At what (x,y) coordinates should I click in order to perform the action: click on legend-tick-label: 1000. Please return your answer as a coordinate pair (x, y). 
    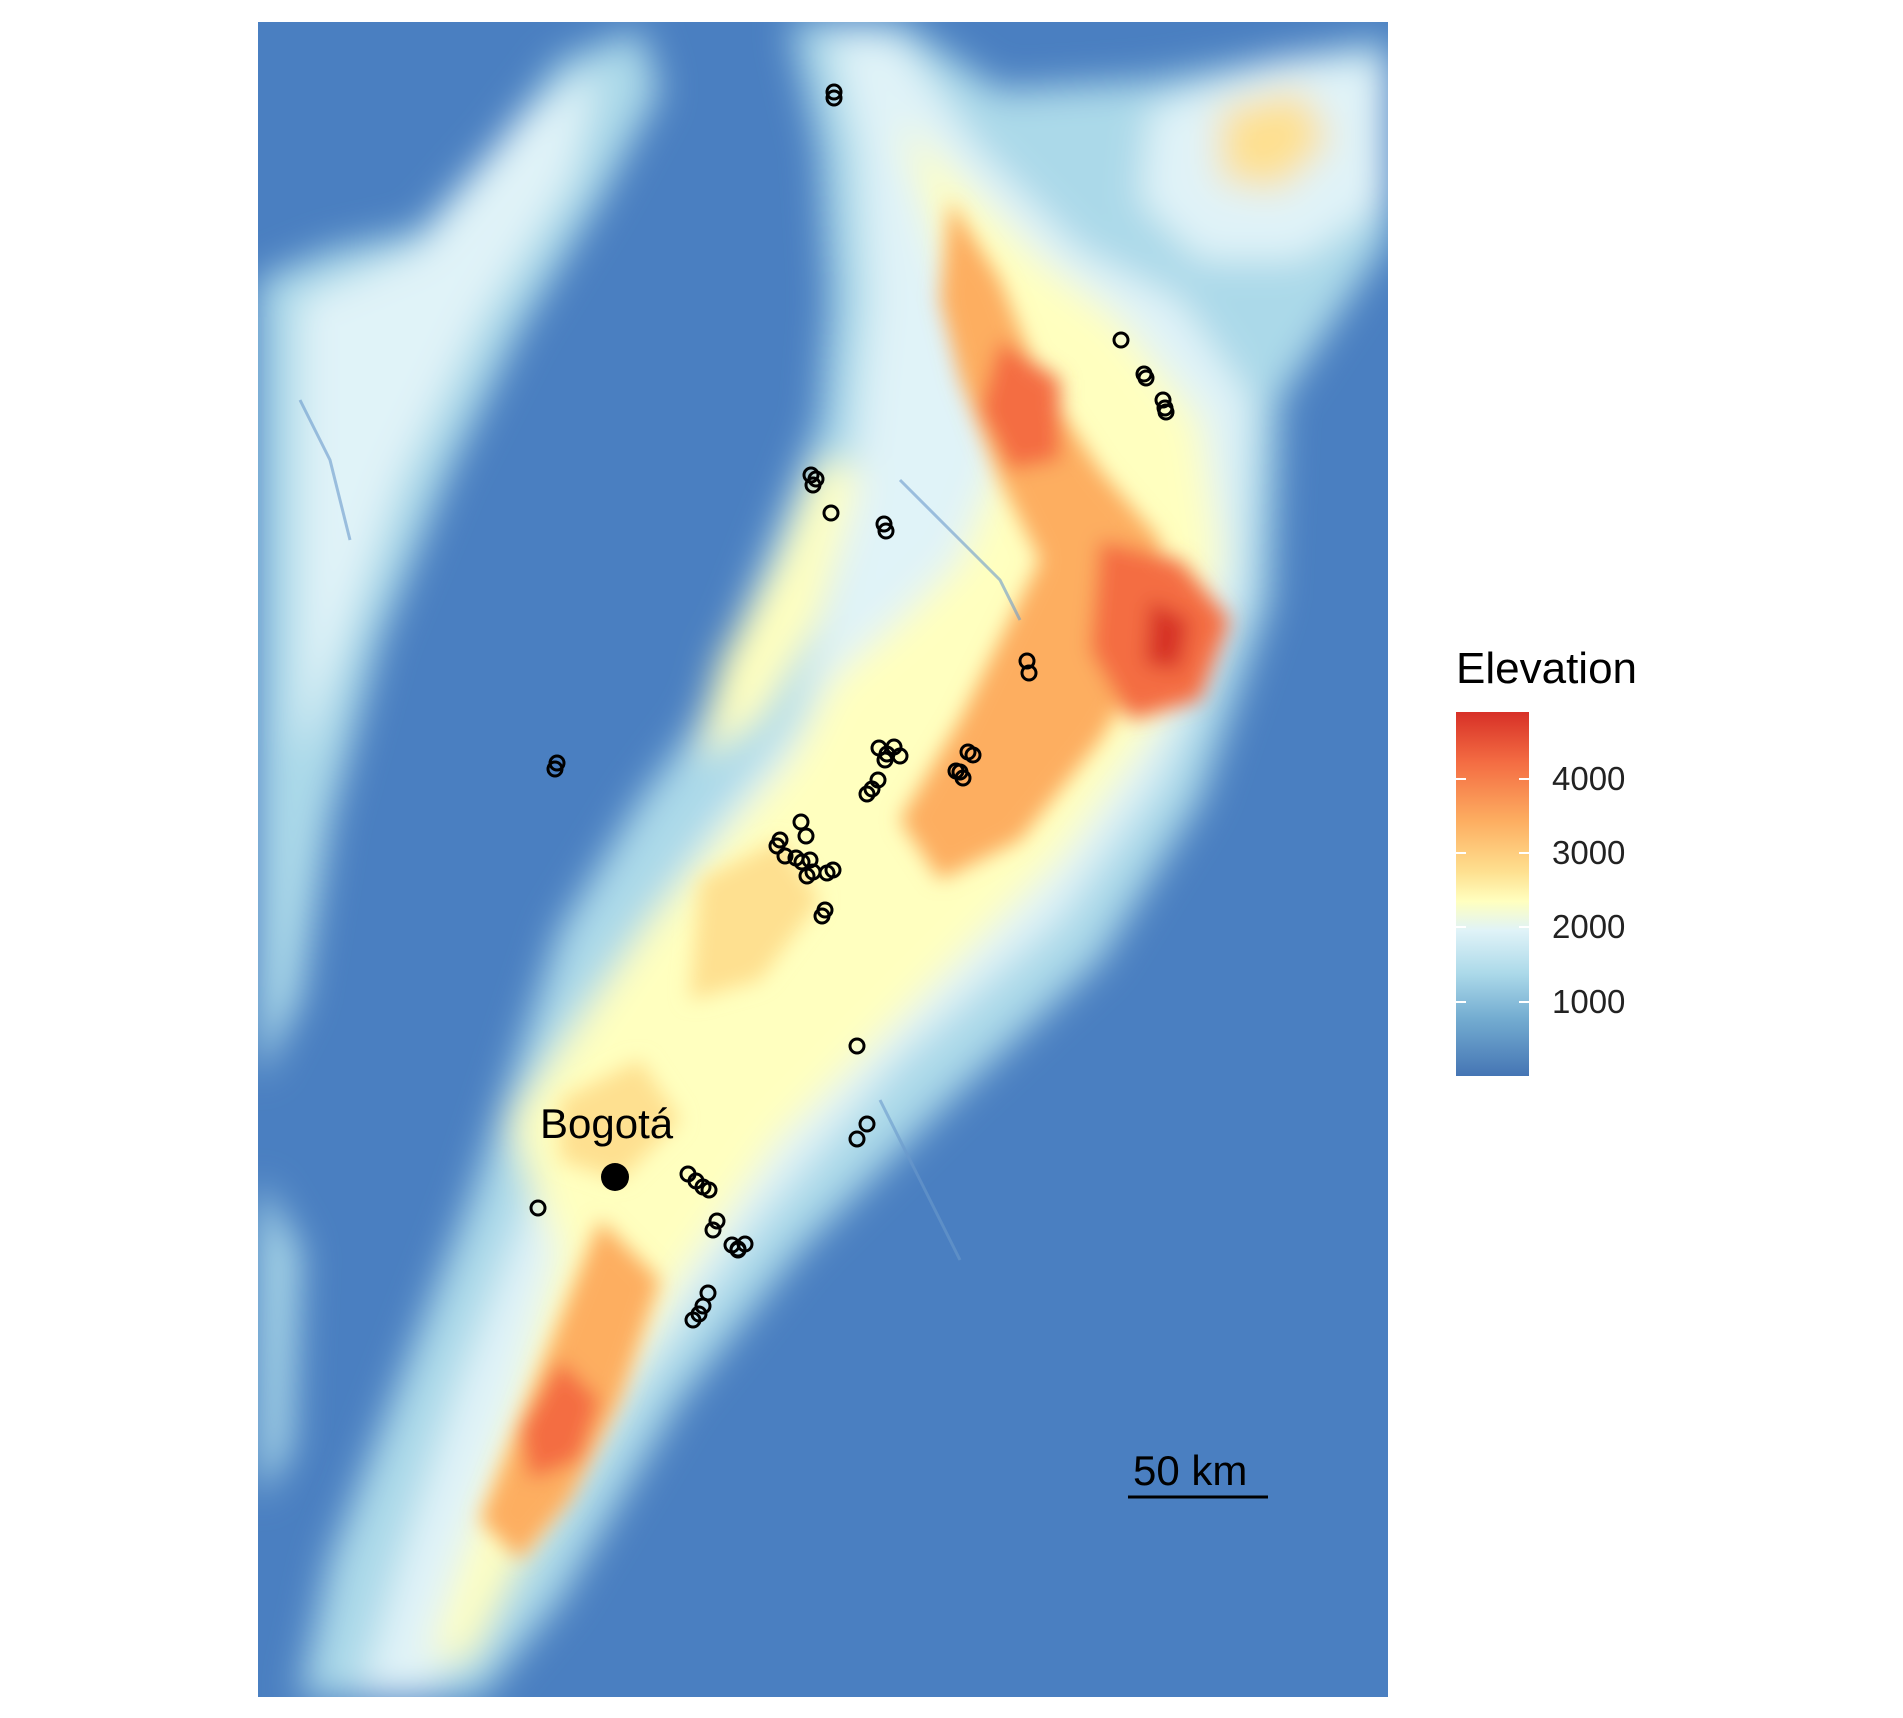
    Looking at the image, I should click on (1589, 1001).